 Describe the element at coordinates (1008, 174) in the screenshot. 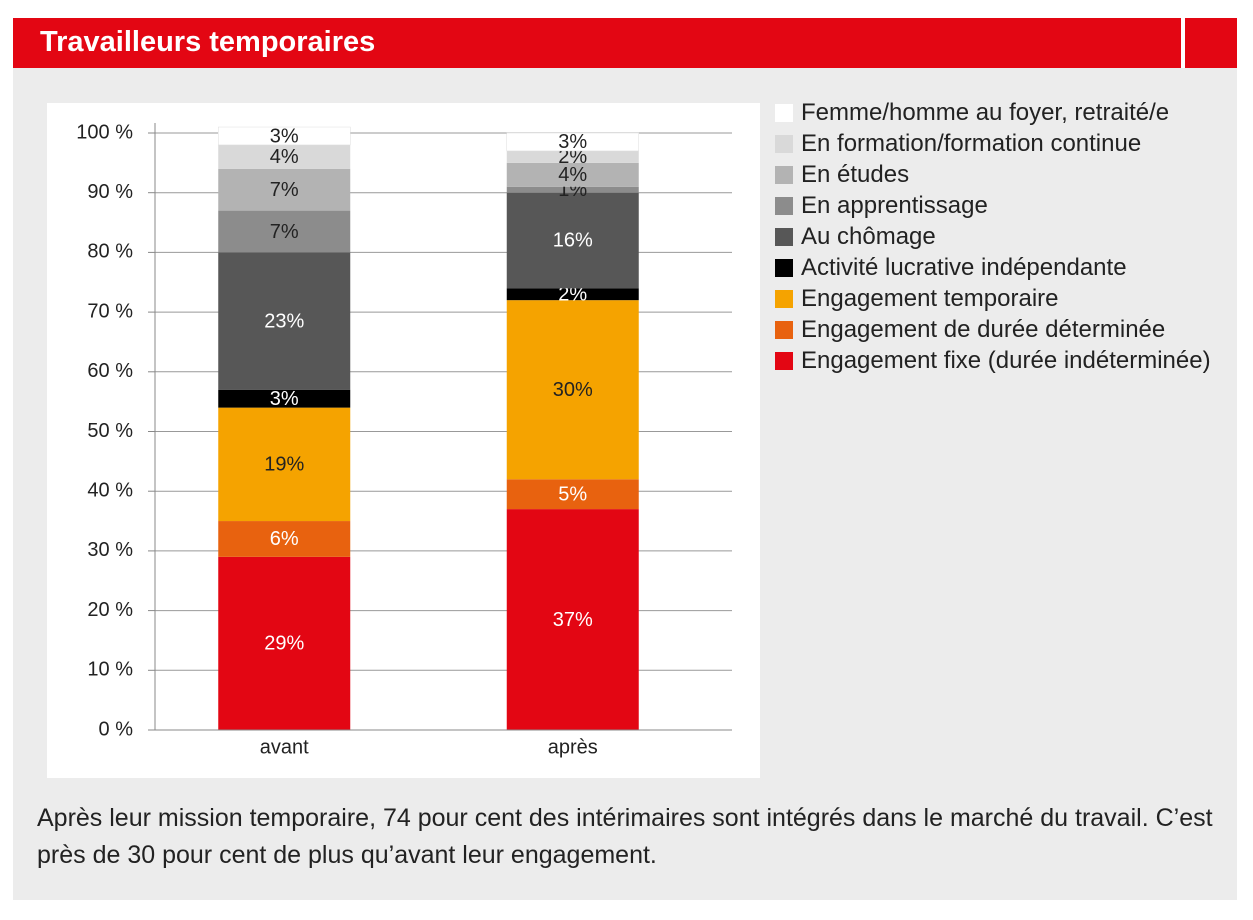

I see `legend-item: En études` at that location.